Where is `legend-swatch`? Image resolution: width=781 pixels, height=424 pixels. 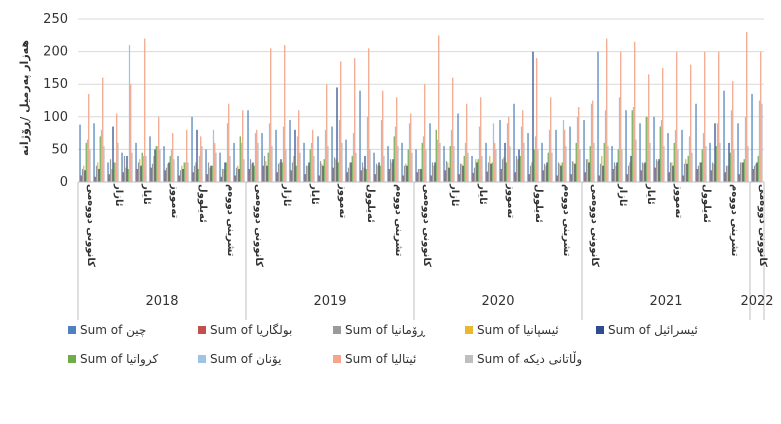 legend-swatch is located at coordinates (202, 359).